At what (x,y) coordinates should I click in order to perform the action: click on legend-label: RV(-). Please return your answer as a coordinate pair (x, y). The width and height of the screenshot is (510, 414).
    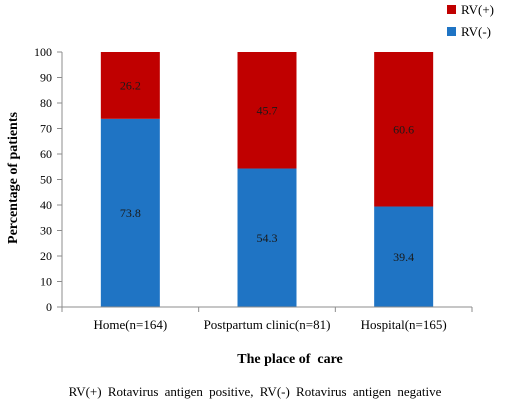
    Looking at the image, I should click on (476, 31).